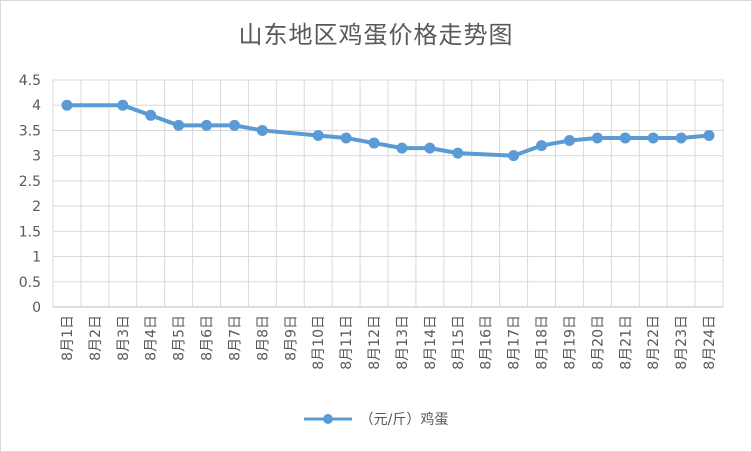 The height and width of the screenshot is (452, 752). What do you see at coordinates (543, 342) in the screenshot?
I see `x-tick-label: 8月18日` at bounding box center [543, 342].